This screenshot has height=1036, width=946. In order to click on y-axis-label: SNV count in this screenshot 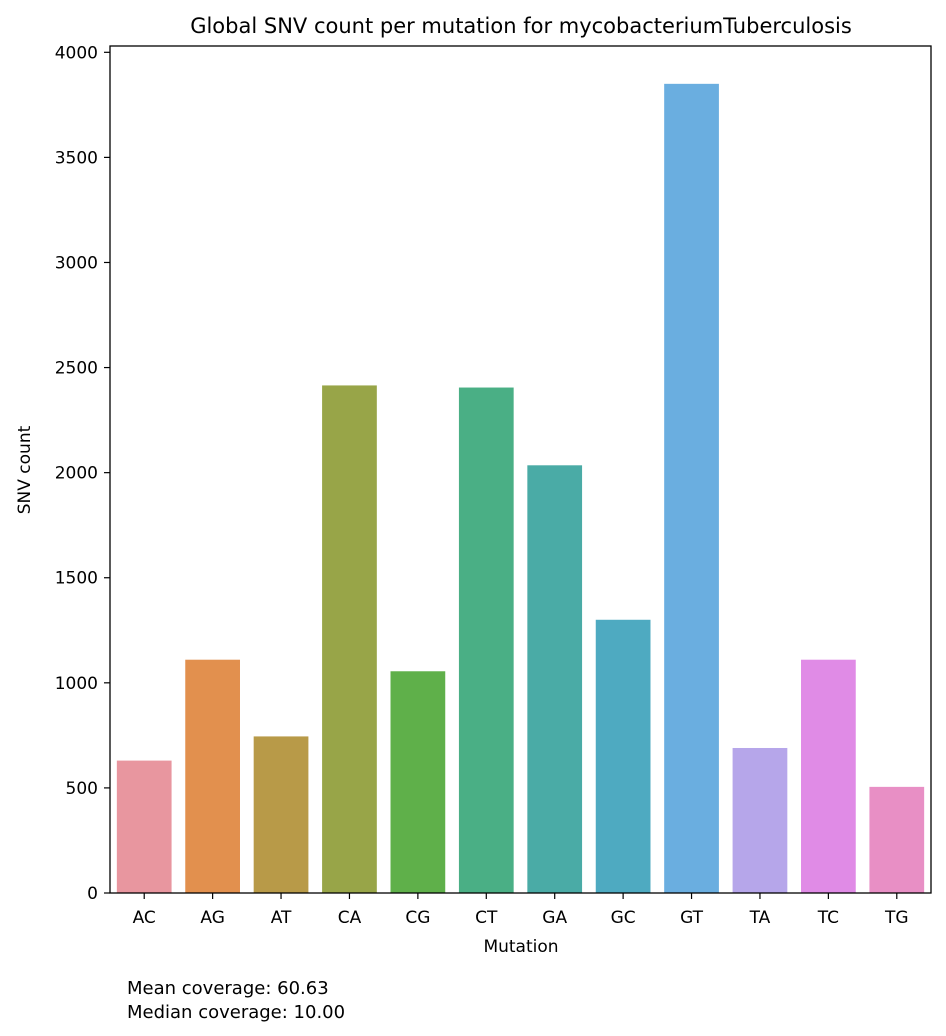, I will do `click(25, 469)`.